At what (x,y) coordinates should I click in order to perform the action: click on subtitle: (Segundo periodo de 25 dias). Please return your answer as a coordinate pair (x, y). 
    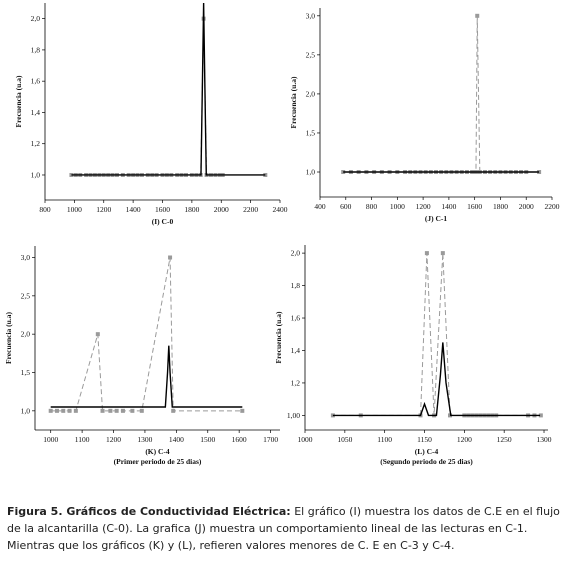
    Looking at the image, I should click on (426, 461).